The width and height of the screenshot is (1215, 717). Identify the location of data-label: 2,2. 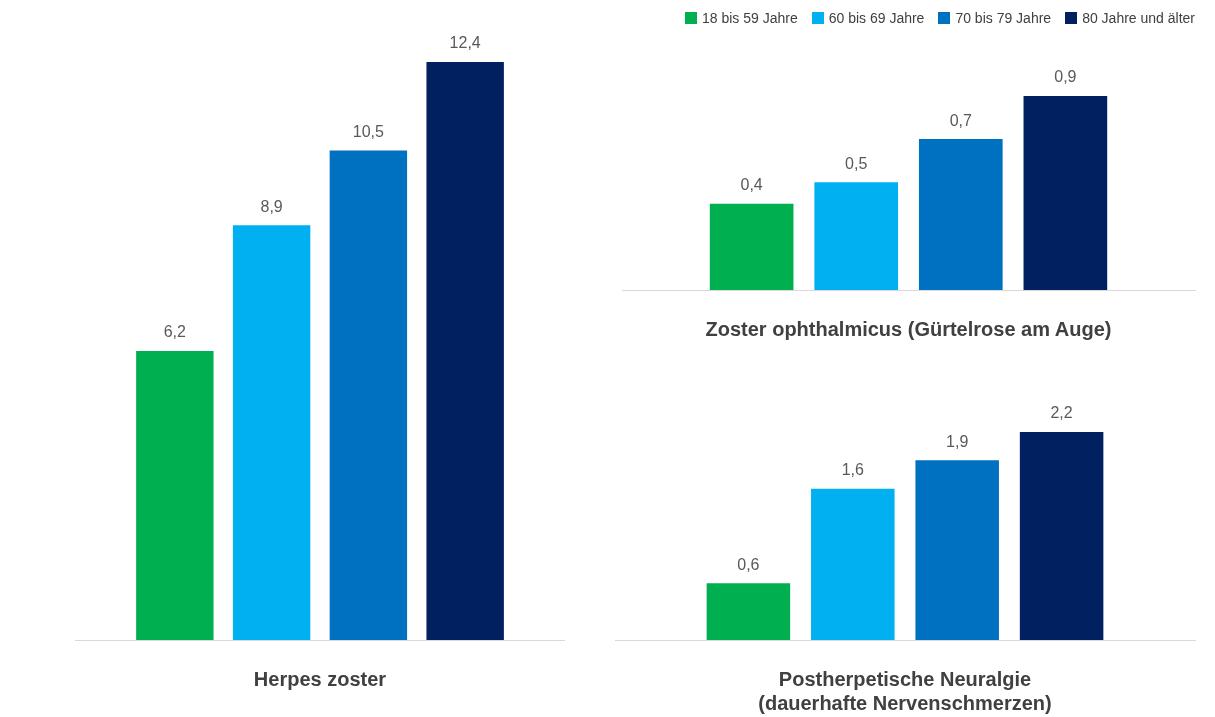
(1061, 413).